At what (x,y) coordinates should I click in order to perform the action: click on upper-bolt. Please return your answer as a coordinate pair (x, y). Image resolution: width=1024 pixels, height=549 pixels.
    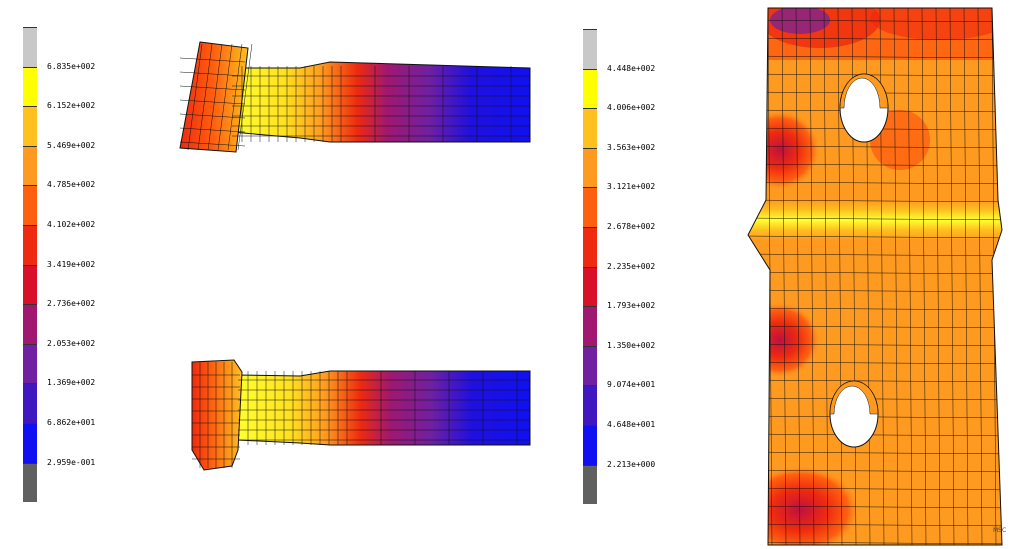
    Looking at the image, I should click on (355, 97).